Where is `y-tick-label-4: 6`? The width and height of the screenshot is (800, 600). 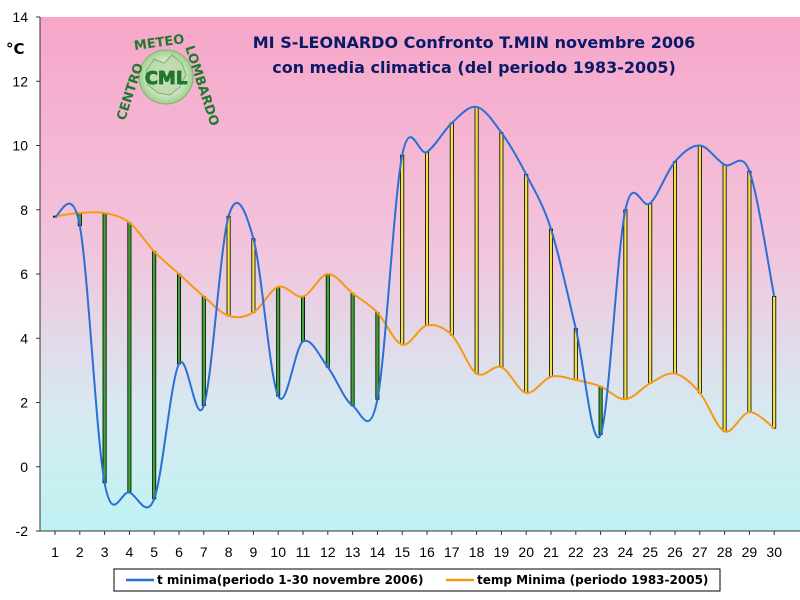 y-tick-label-4: 6 is located at coordinates (24, 274).